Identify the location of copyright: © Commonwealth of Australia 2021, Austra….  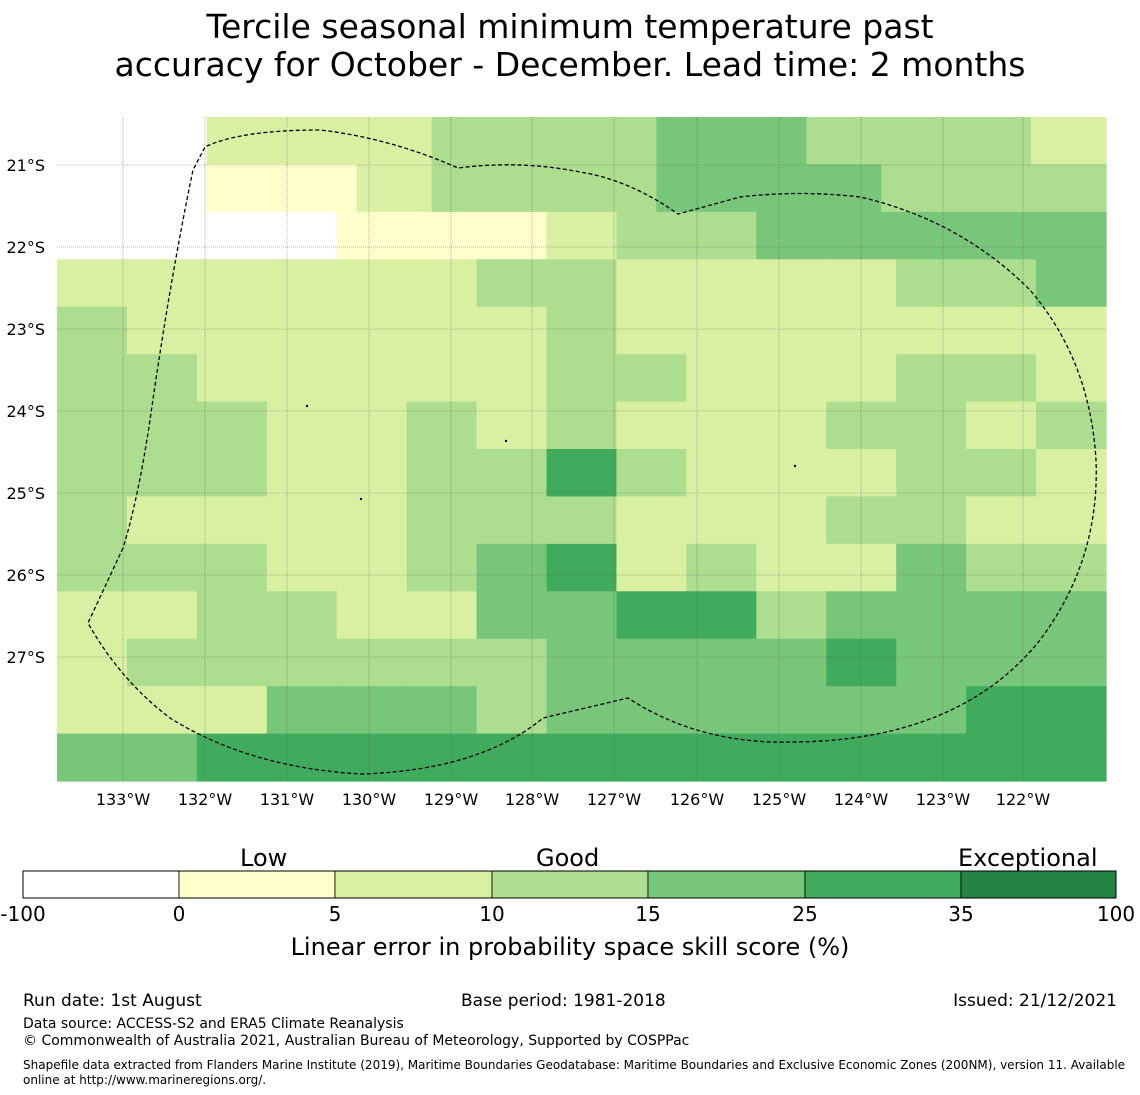
(356, 1041).